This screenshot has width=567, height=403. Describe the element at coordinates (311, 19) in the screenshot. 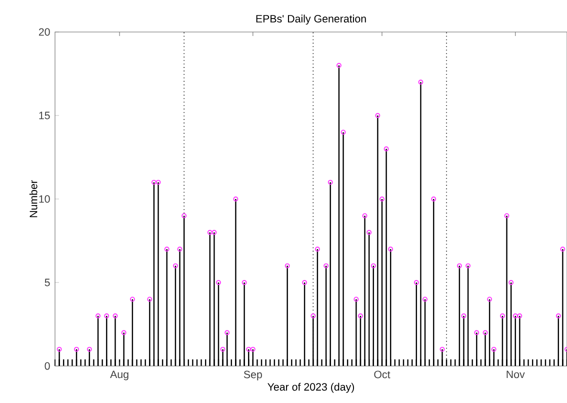

I see `chart-title: EPBs' Daily Generation` at that location.